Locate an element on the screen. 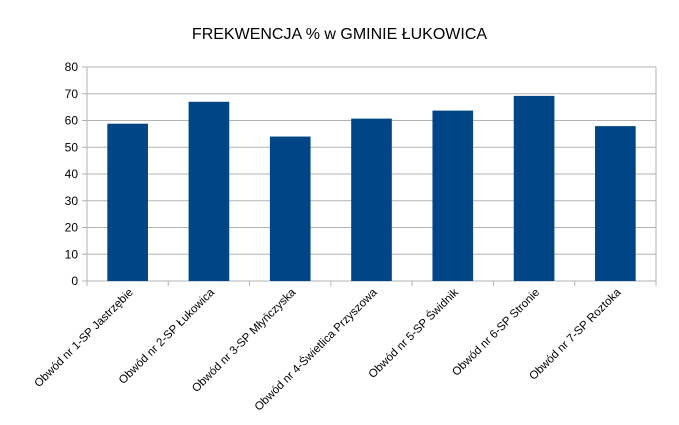 The height and width of the screenshot is (425, 679). x-tick-label: Obwód nr 6-SP Stronie is located at coordinates (496, 333).